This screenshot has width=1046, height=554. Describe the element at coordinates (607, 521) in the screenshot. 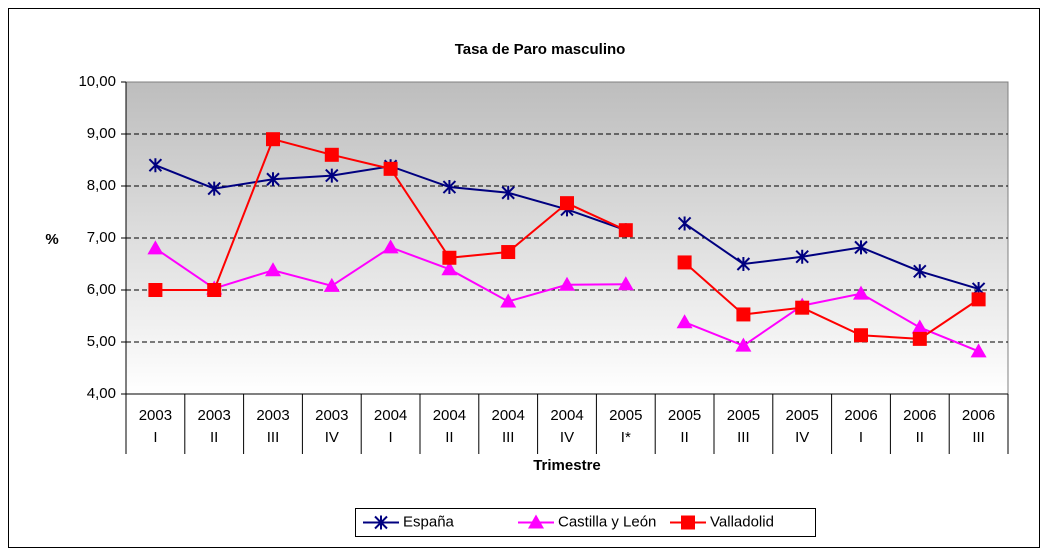

I see `legend-label: Castilla y León` at that location.